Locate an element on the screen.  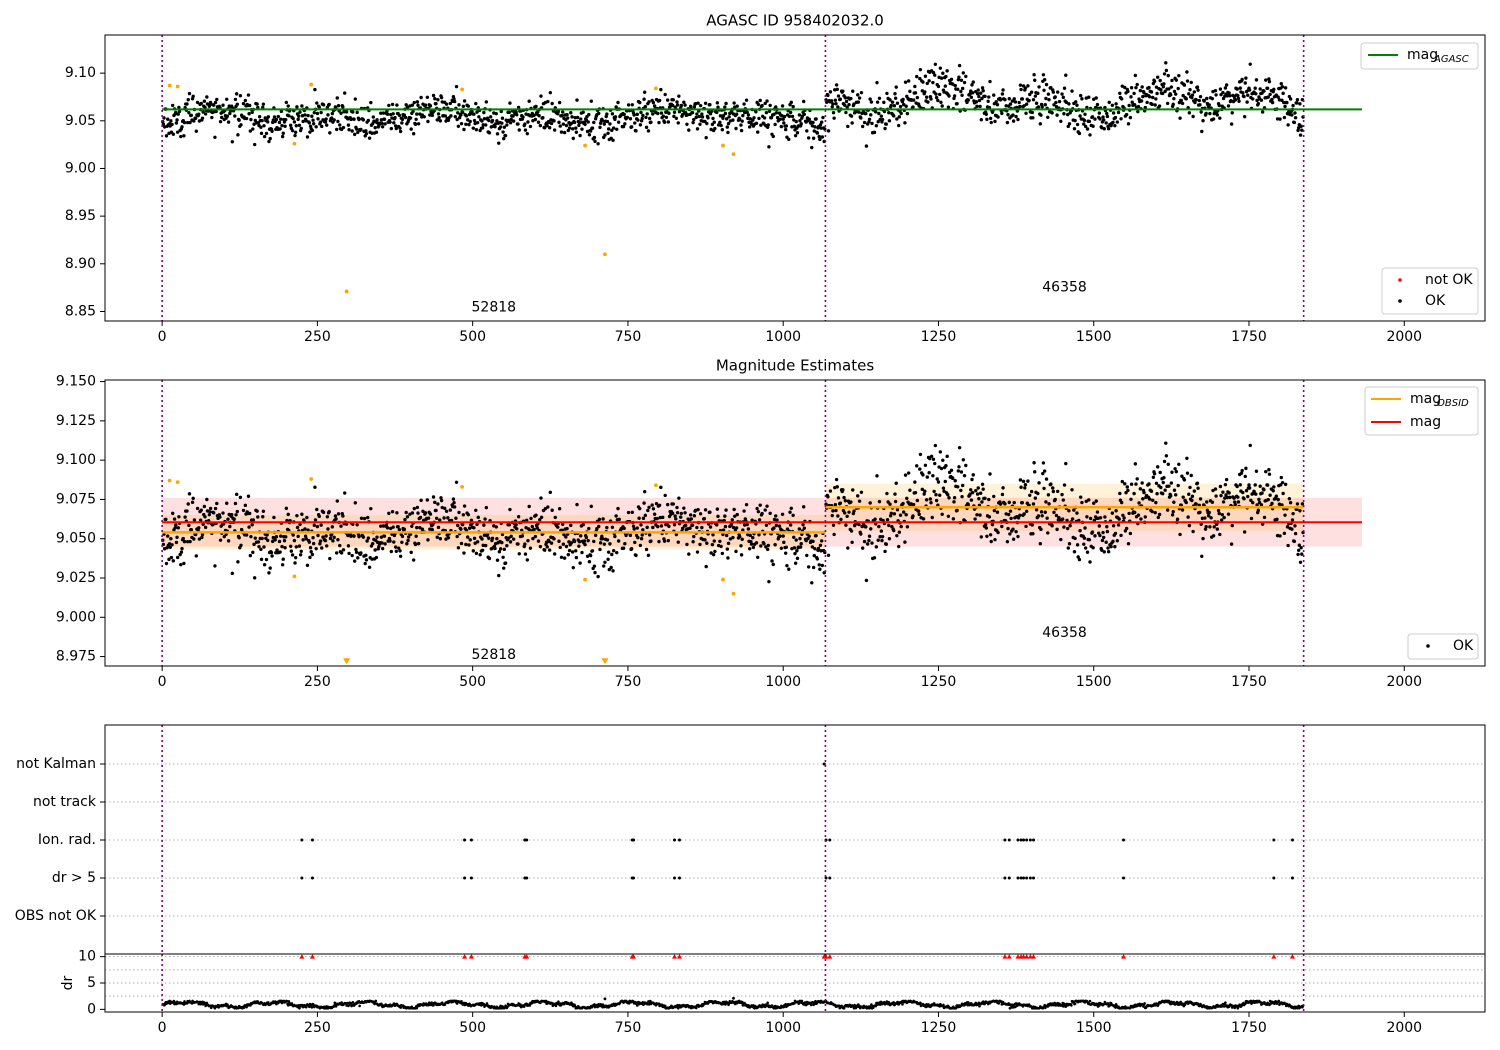
dr-point is located at coordinates (603, 1004).